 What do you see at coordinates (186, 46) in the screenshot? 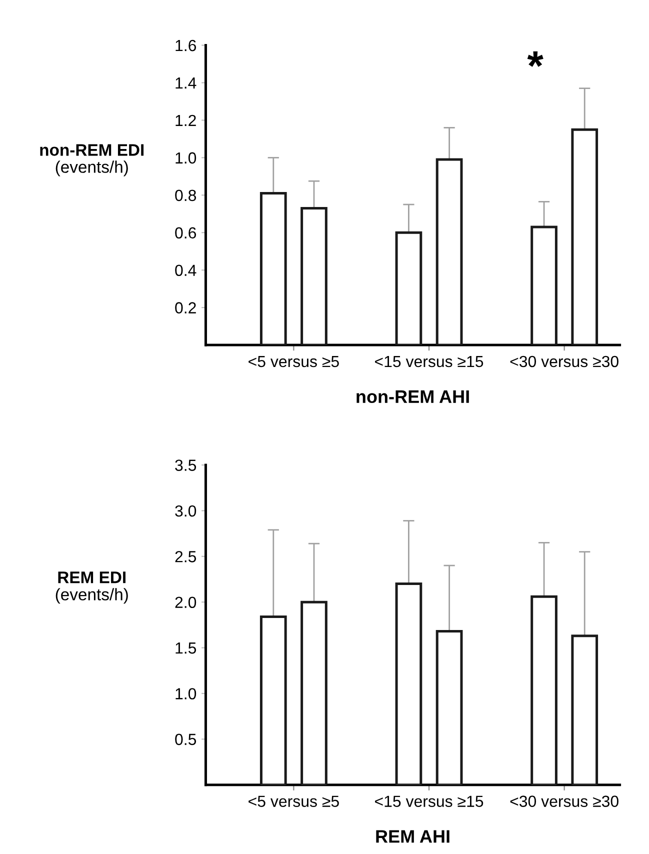
I see `y-tick-label: 1.6` at bounding box center [186, 46].